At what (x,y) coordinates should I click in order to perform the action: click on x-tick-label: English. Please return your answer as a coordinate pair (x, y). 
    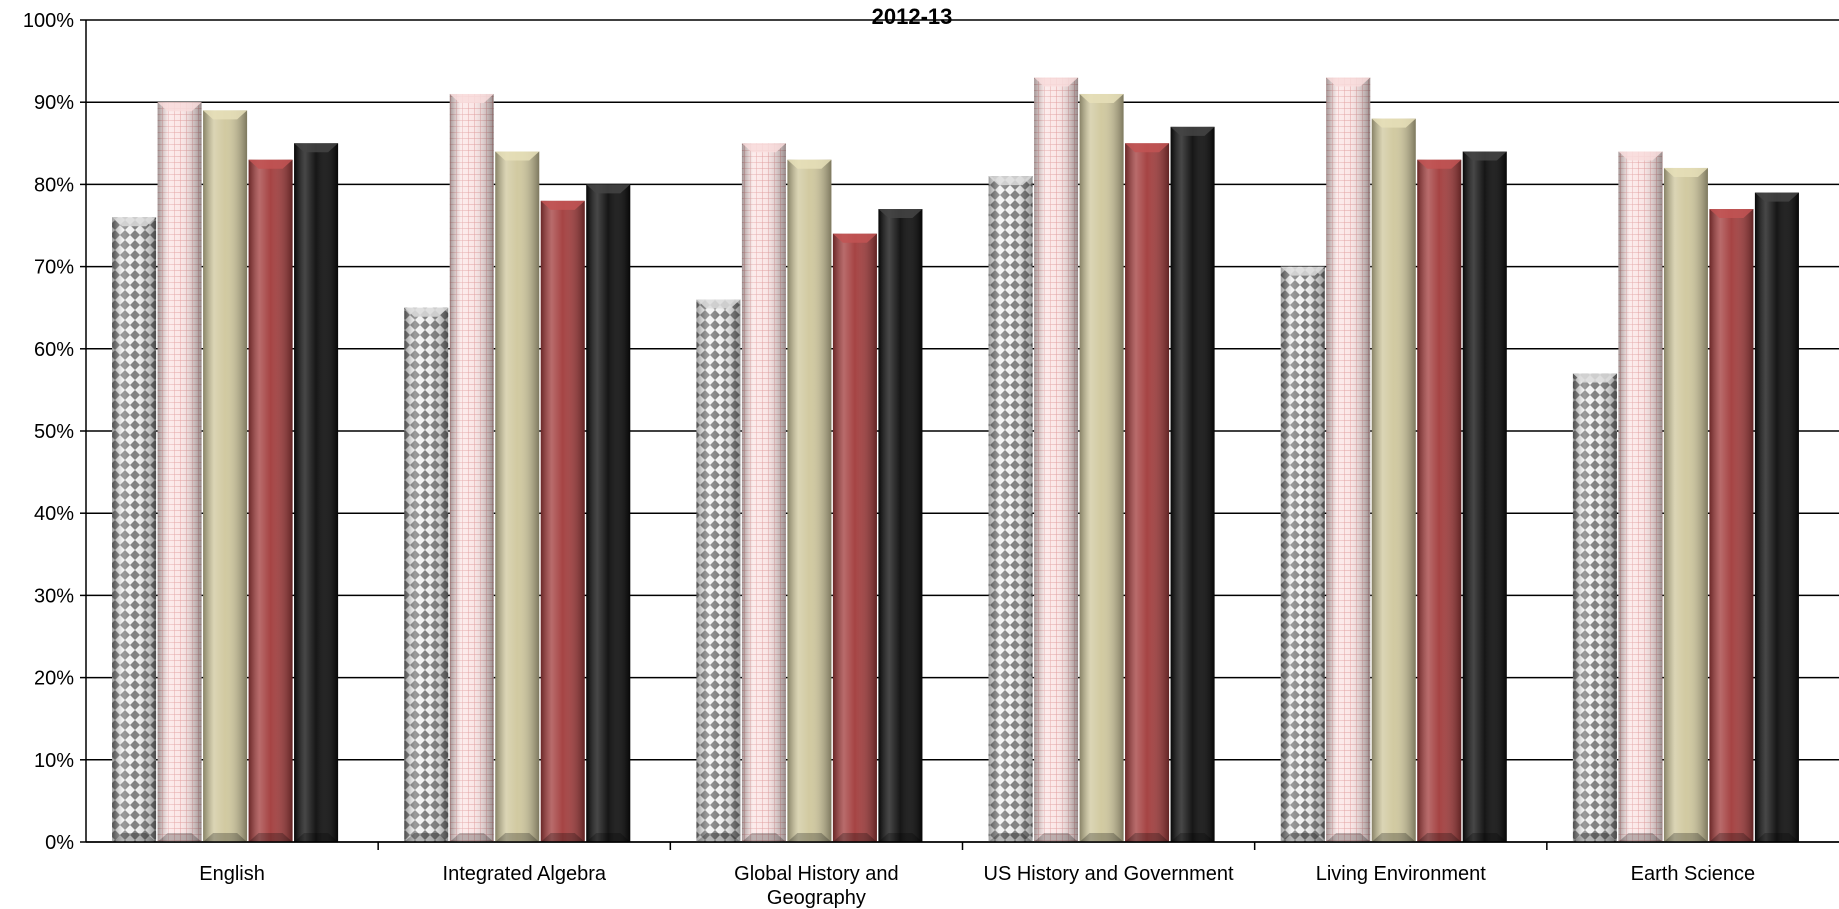
    Looking at the image, I should click on (232, 874).